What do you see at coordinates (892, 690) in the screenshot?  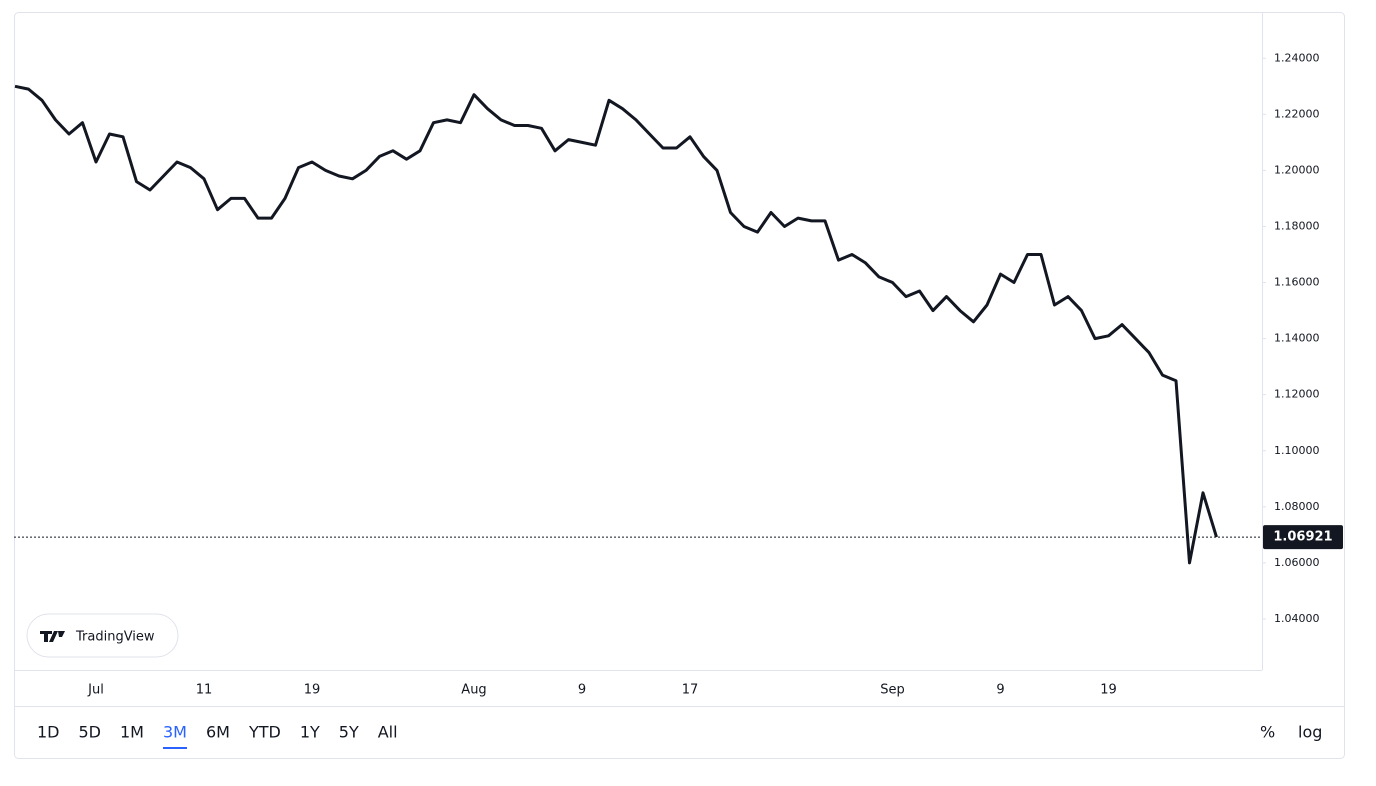 I see `x-tick-label: Sep` at bounding box center [892, 690].